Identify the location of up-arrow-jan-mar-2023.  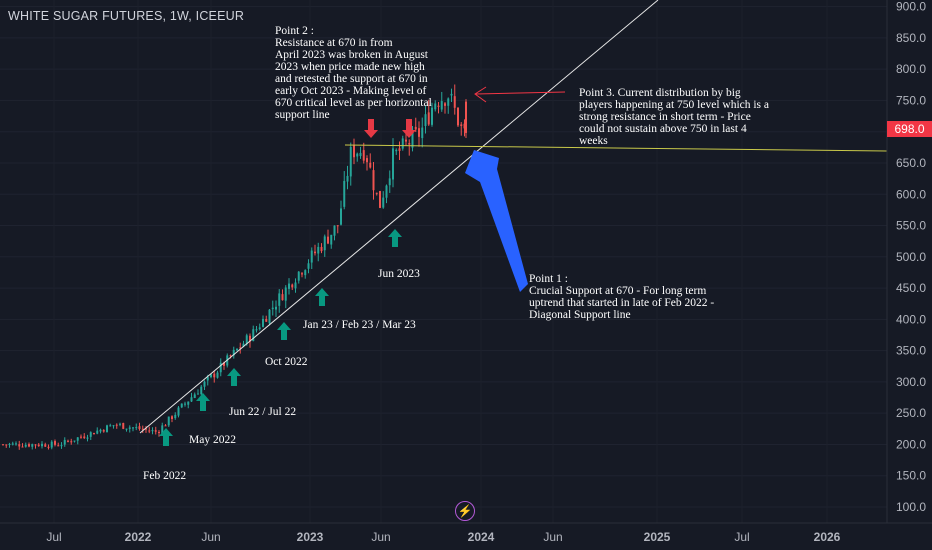
(322, 297).